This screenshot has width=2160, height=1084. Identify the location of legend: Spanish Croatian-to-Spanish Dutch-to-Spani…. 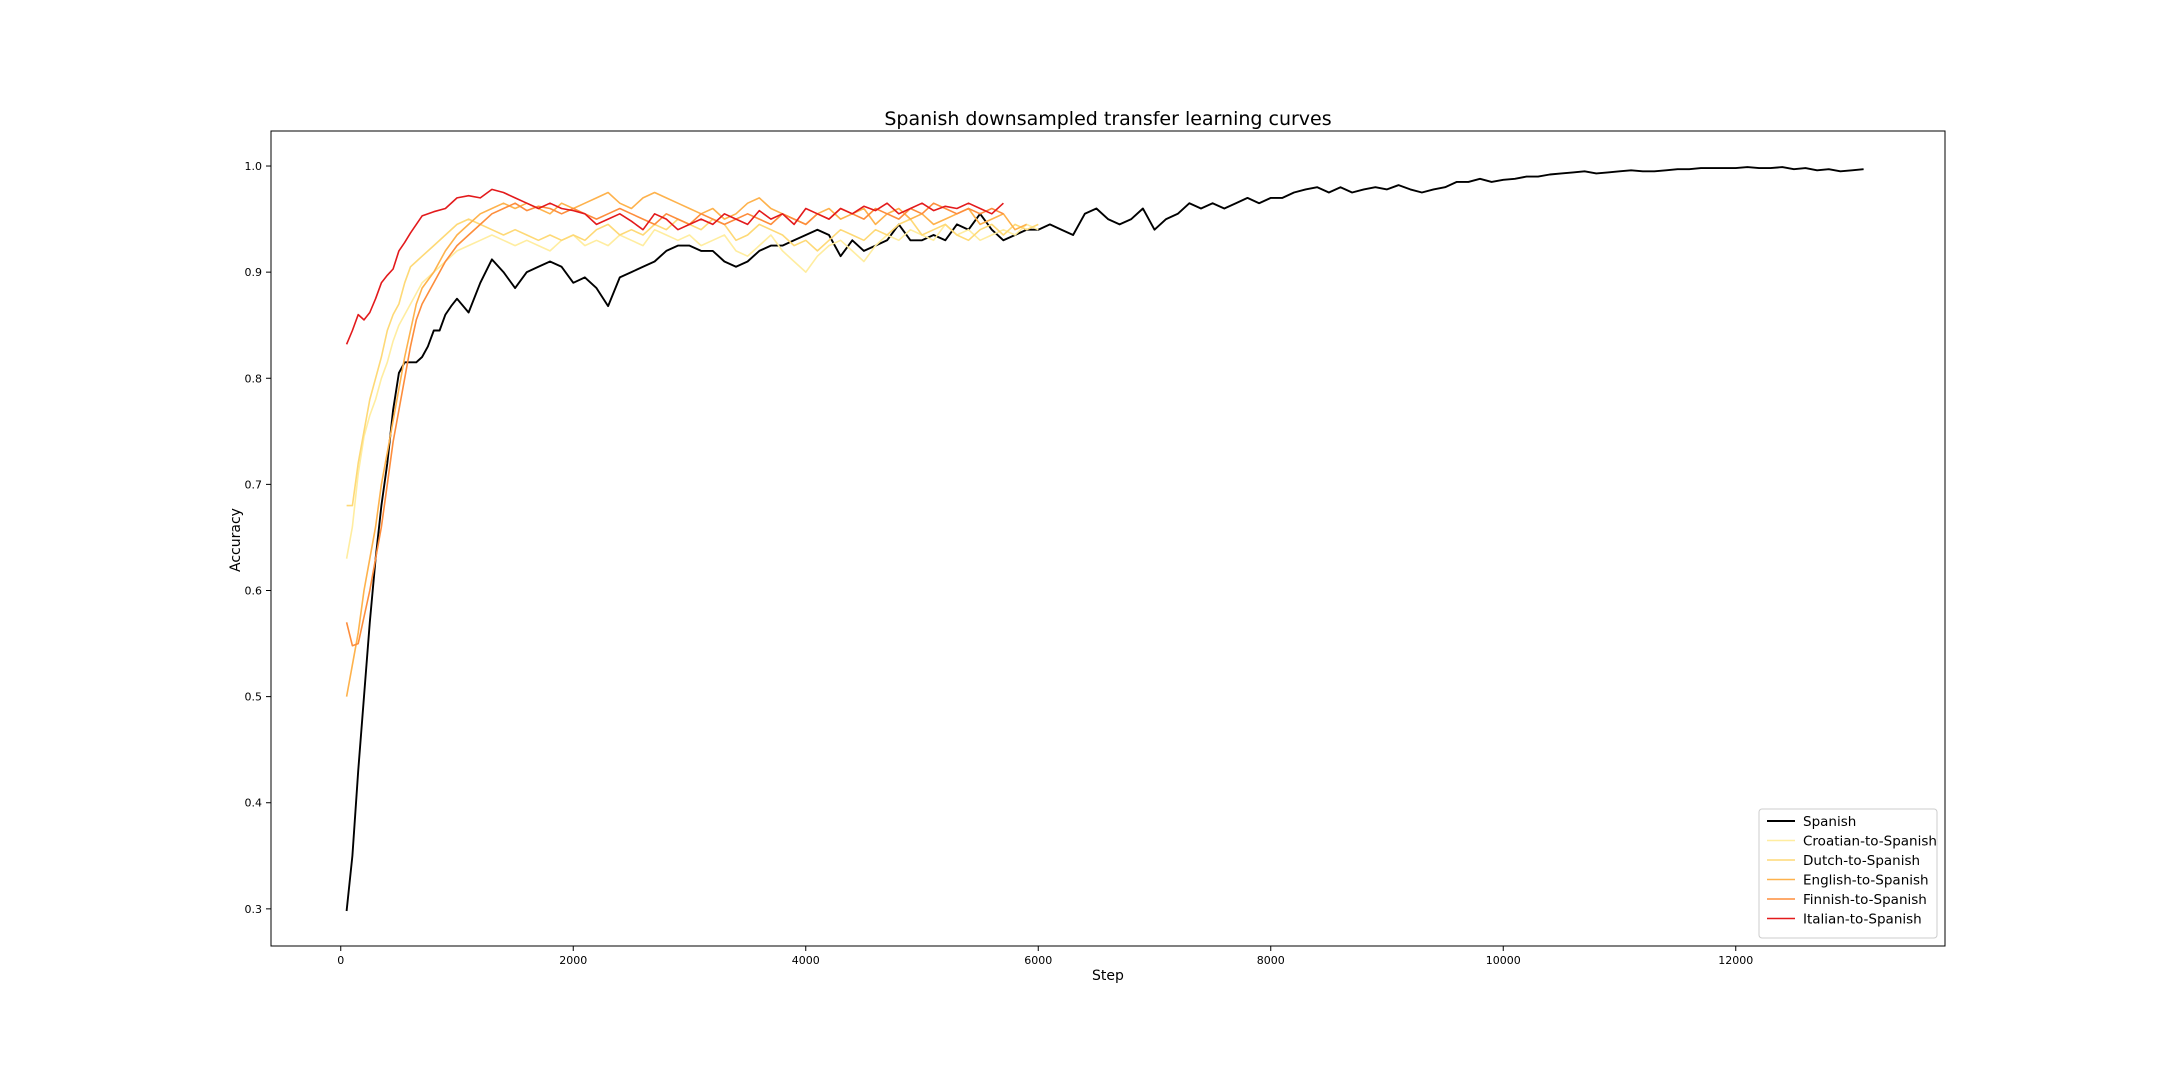
(1848, 873).